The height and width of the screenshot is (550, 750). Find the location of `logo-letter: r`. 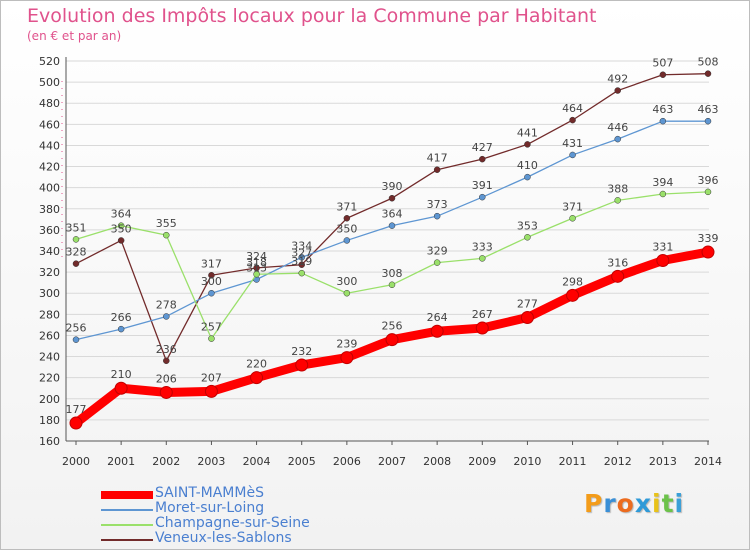

logo-letter: r is located at coordinates (610, 503).